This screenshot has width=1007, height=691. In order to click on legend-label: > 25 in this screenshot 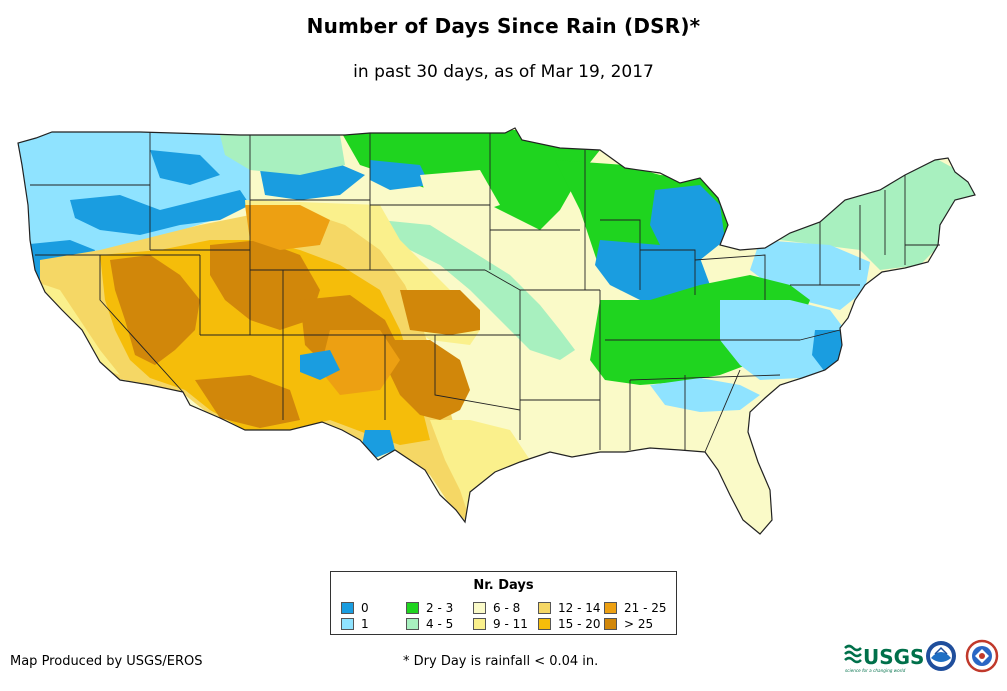, I will do `click(639, 624)`.